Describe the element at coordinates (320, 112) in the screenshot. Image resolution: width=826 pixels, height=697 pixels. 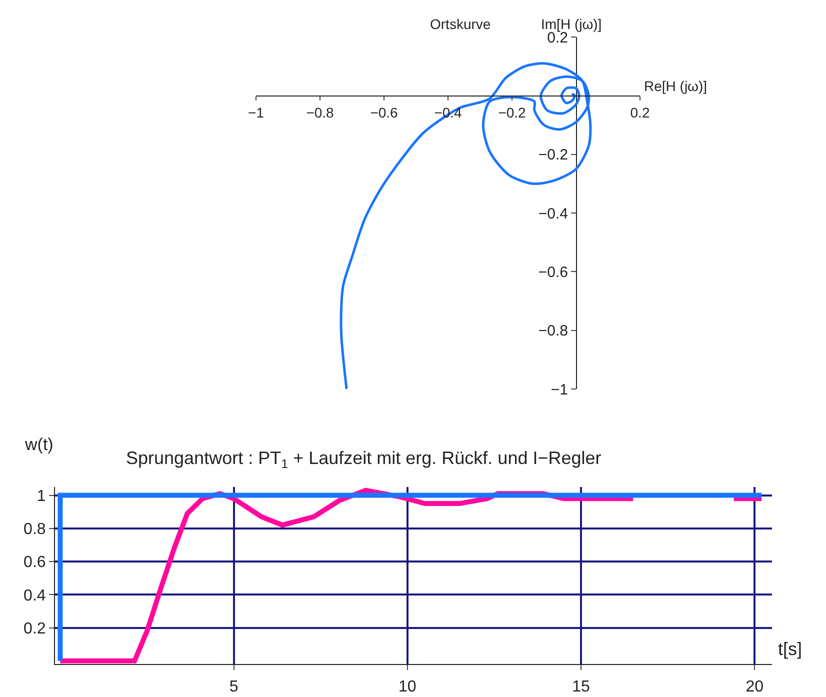
I see `x-tick-label: −0.8` at that location.